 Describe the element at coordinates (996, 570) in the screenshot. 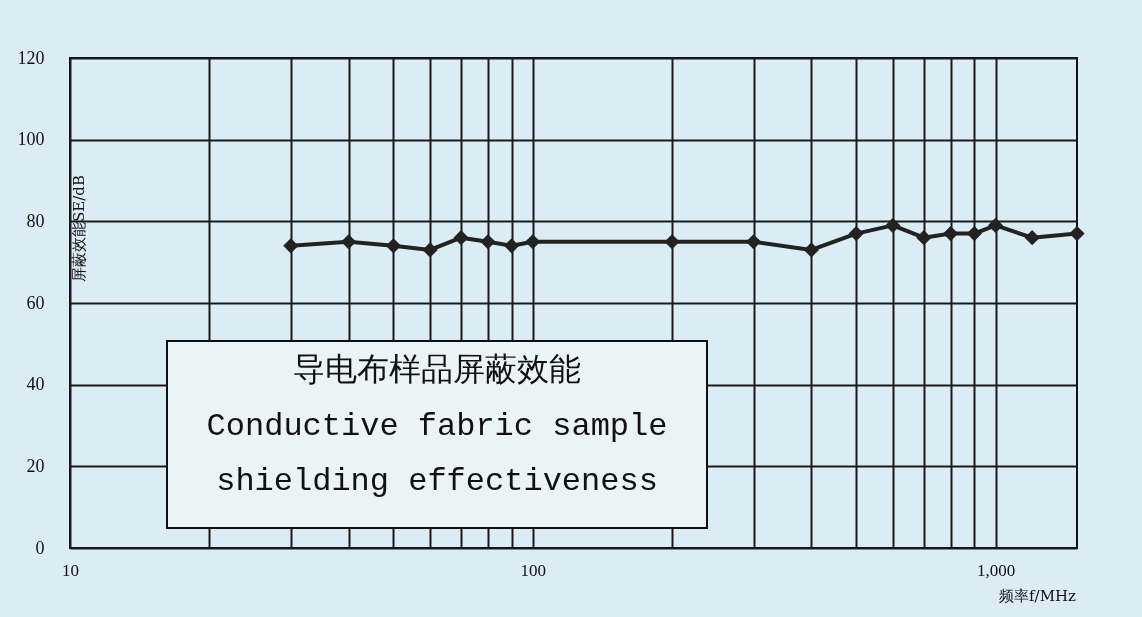

I see `x-tick-label: 1,000` at that location.